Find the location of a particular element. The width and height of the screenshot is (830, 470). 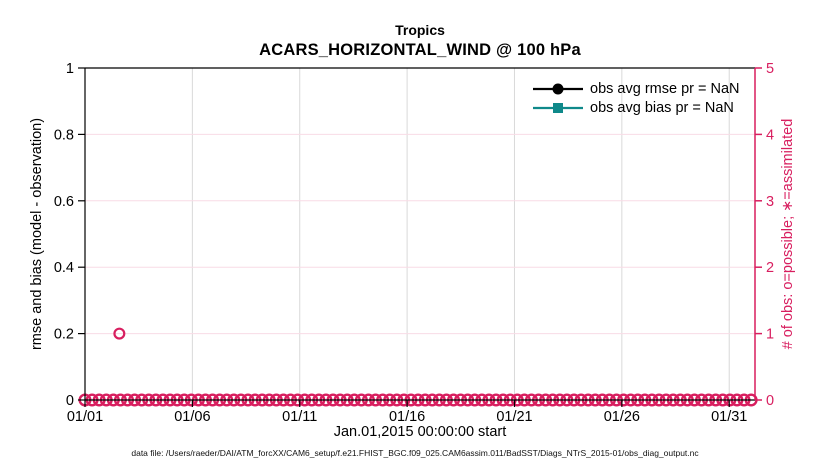

left-axis-label: rmse and bias (model - observation) is located at coordinates (37, 234).